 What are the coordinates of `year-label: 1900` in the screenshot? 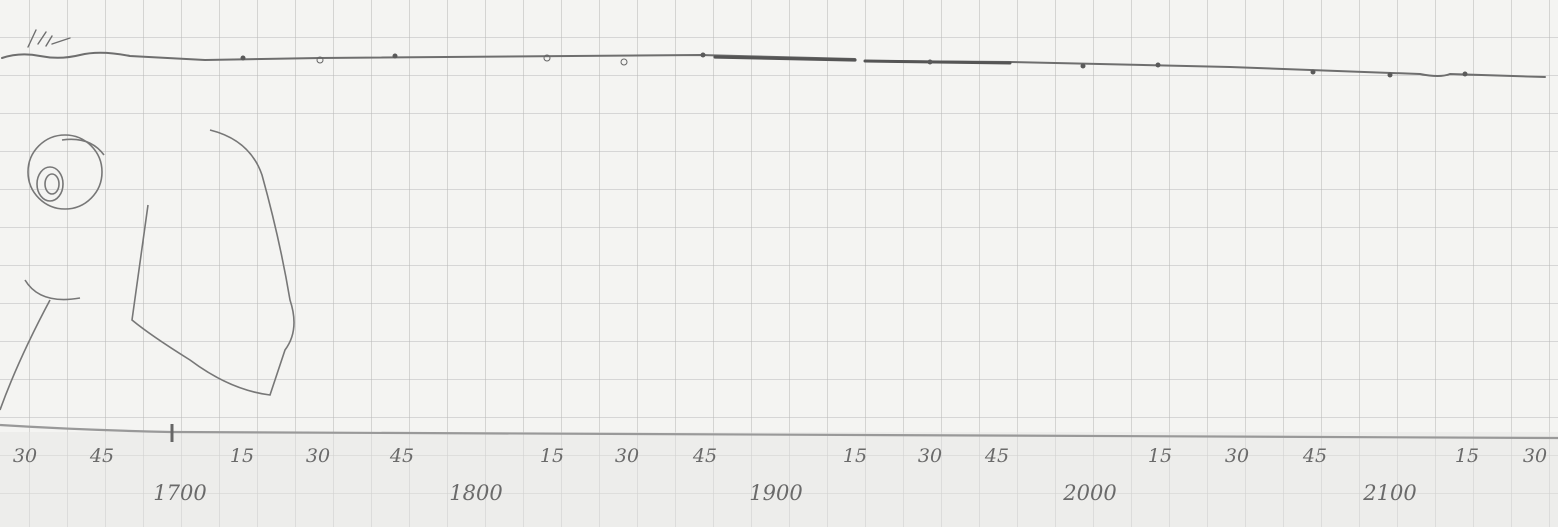 It's located at (775, 493).